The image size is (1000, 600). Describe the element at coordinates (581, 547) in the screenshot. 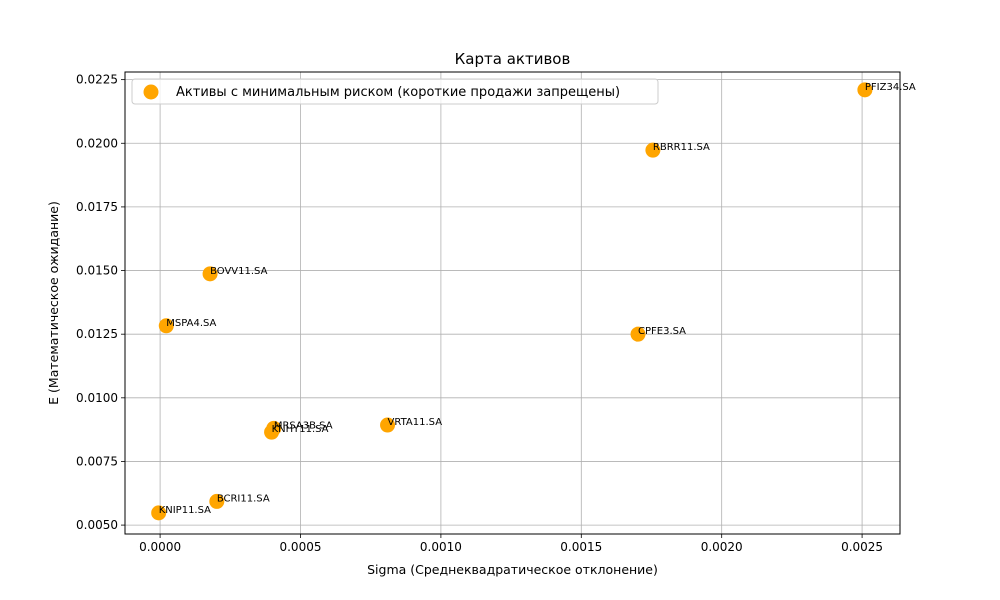

I see `x-tick-label: 0.0015` at that location.